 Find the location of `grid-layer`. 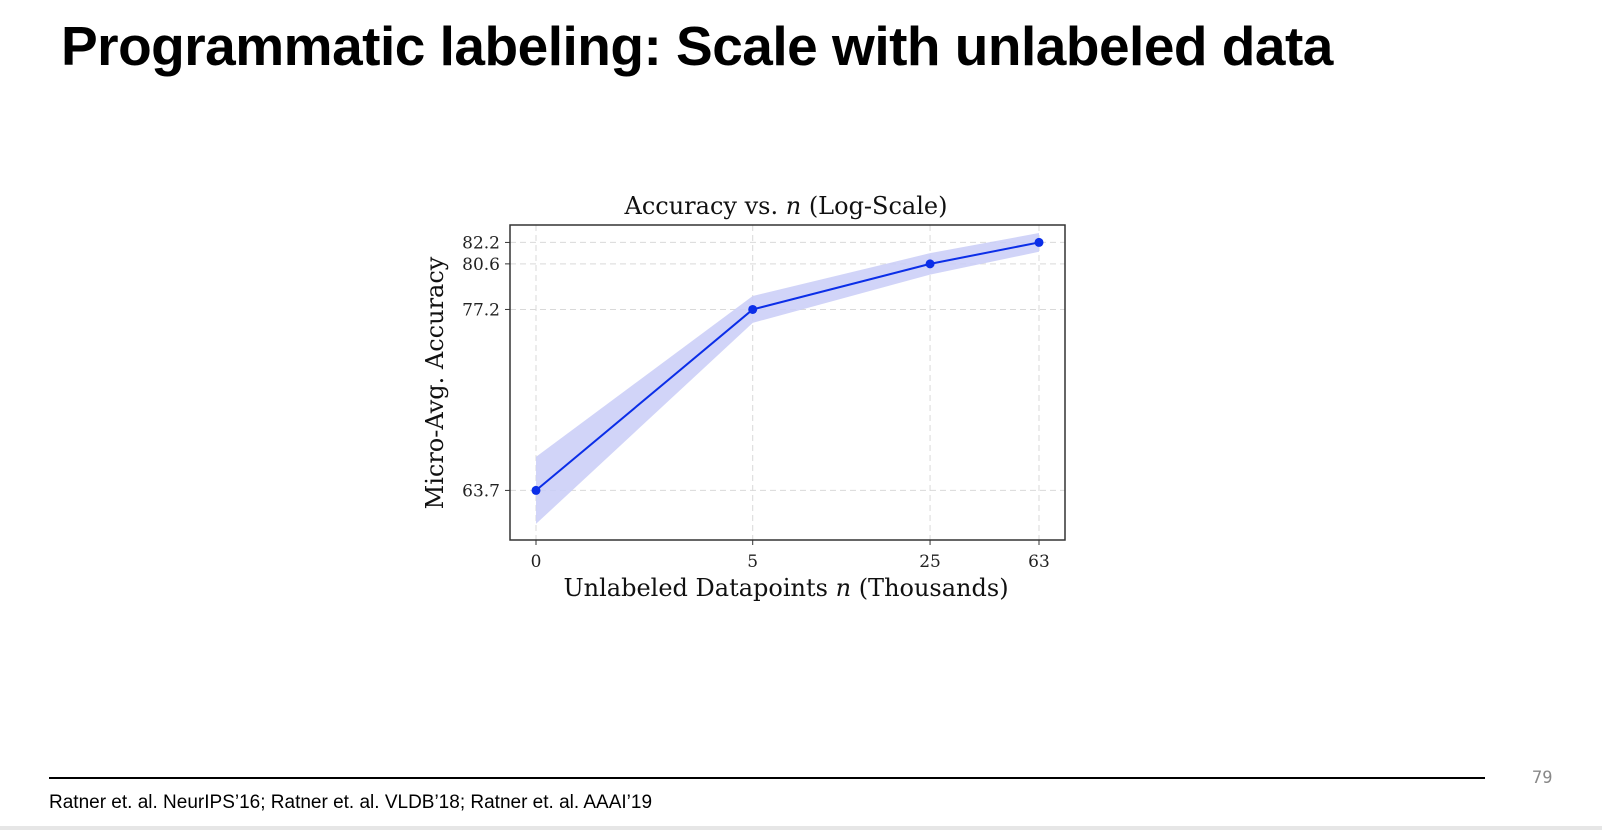

grid-layer is located at coordinates (787, 382).